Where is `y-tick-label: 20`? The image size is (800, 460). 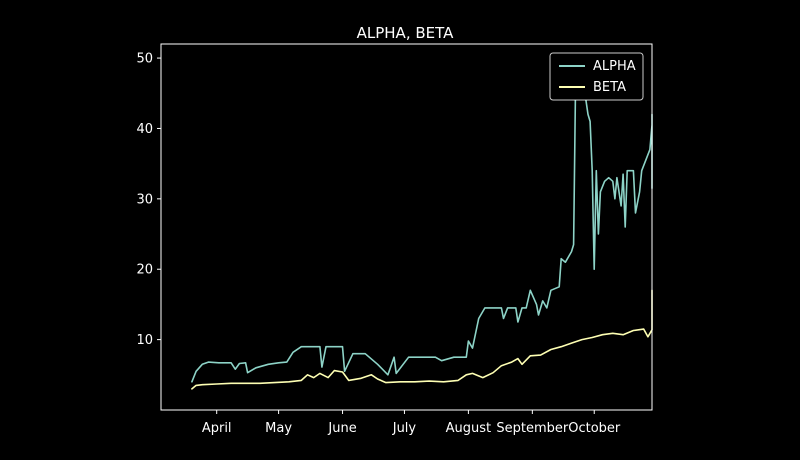
y-tick-label: 20 is located at coordinates (144, 270).